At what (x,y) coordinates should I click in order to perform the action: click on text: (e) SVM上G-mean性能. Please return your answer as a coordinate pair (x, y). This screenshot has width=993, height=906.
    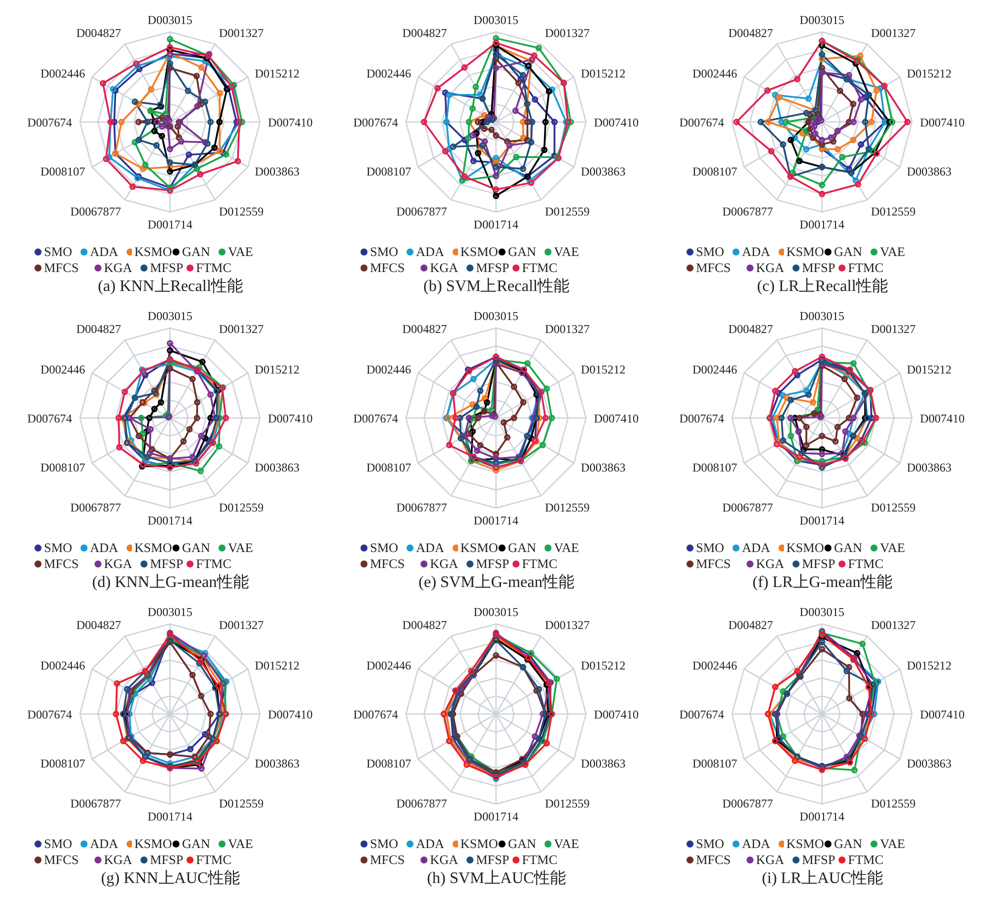
    Looking at the image, I should click on (496, 582).